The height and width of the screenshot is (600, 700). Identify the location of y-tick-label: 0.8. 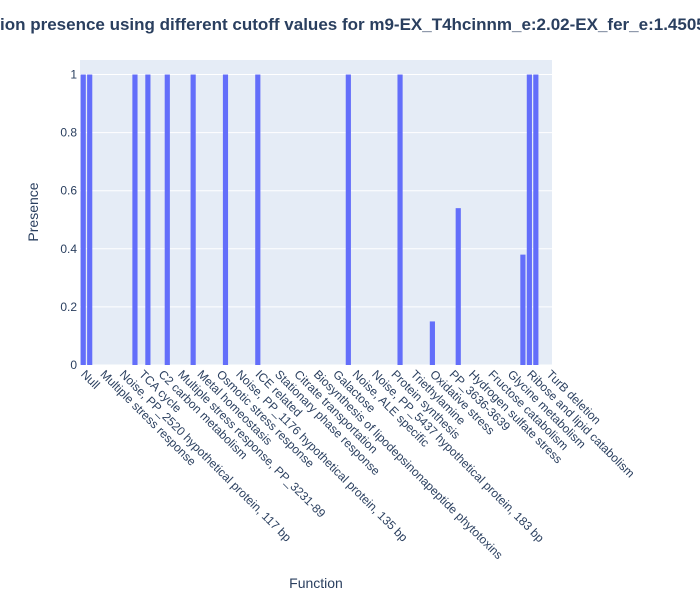
(68, 133).